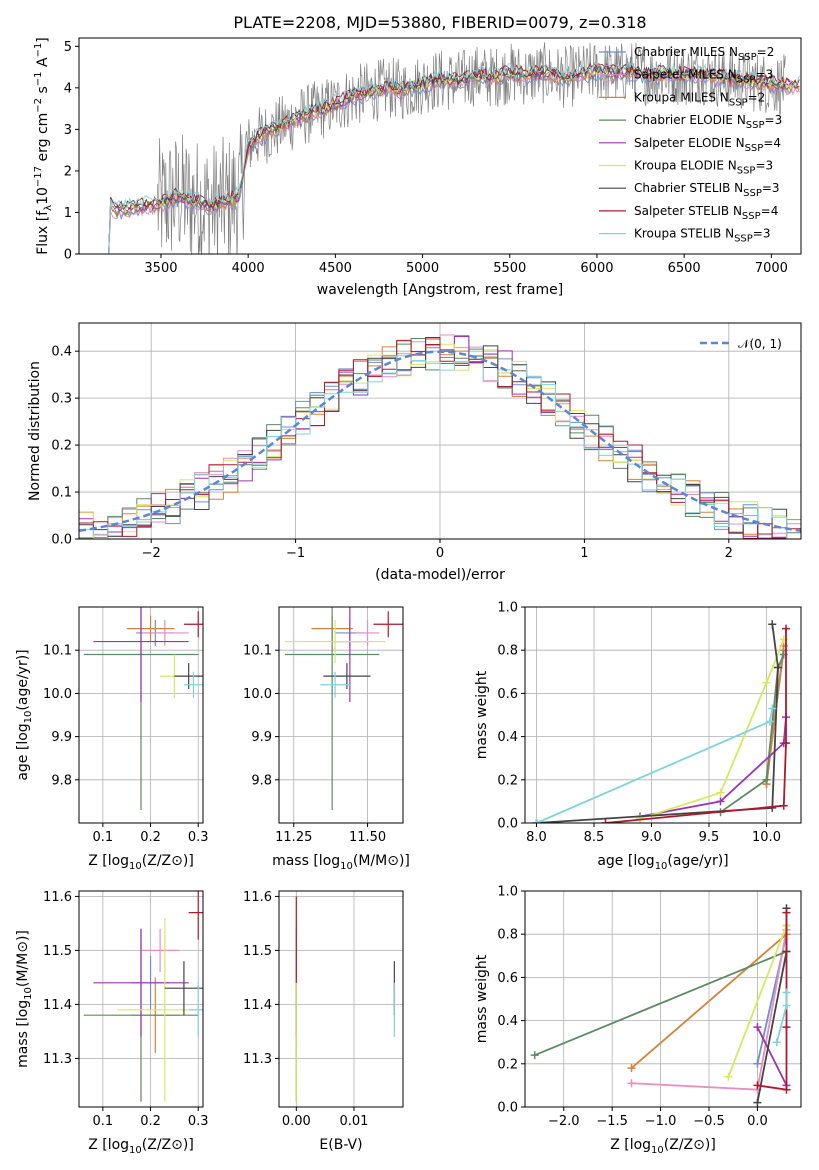  I want to click on x-tick-label: 4000, so click(248, 268).